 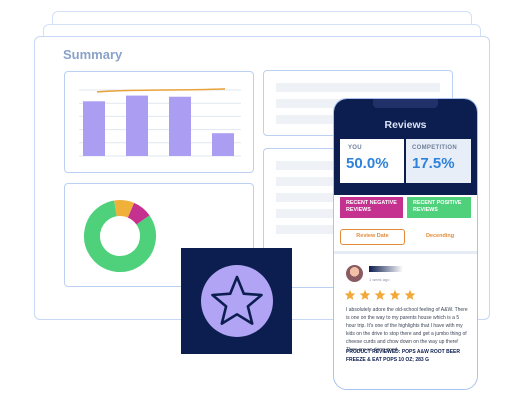 I want to click on review-time: 1 week ago, so click(x=379, y=279).